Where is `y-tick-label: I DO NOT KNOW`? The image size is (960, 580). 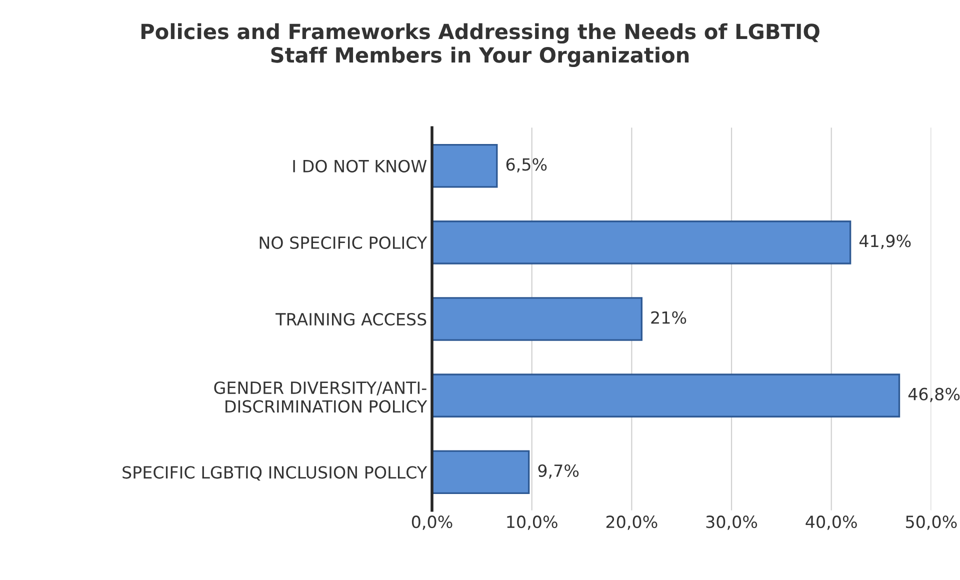
y-tick-label: I DO NOT KNOW is located at coordinates (360, 166).